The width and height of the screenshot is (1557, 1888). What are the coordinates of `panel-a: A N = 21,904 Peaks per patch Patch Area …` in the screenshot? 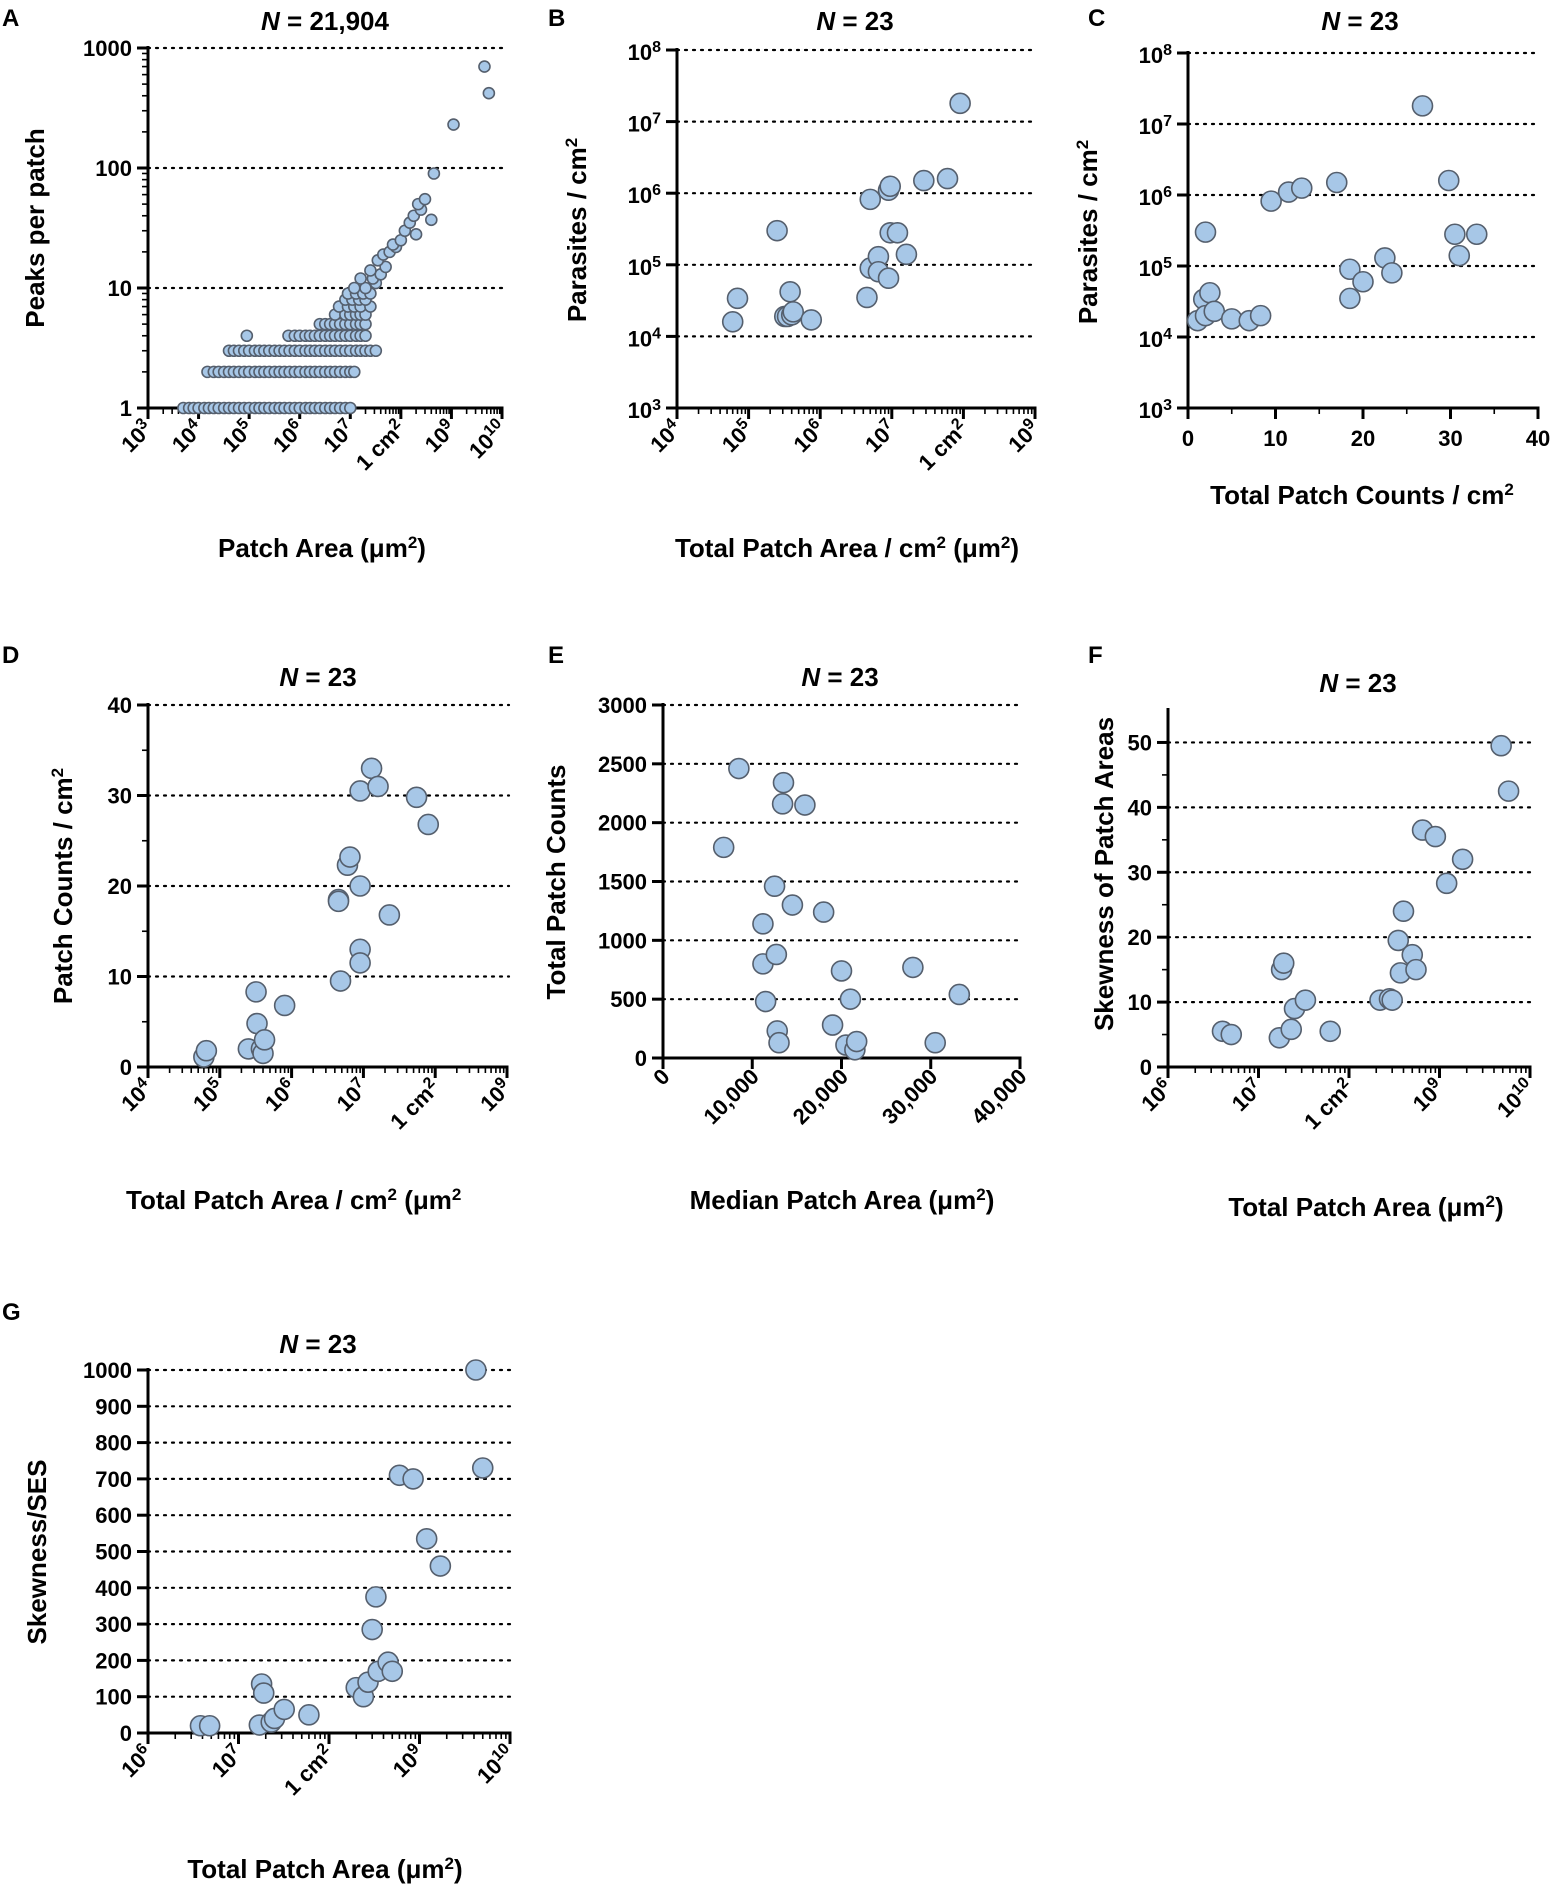 It's located at (257, 284).